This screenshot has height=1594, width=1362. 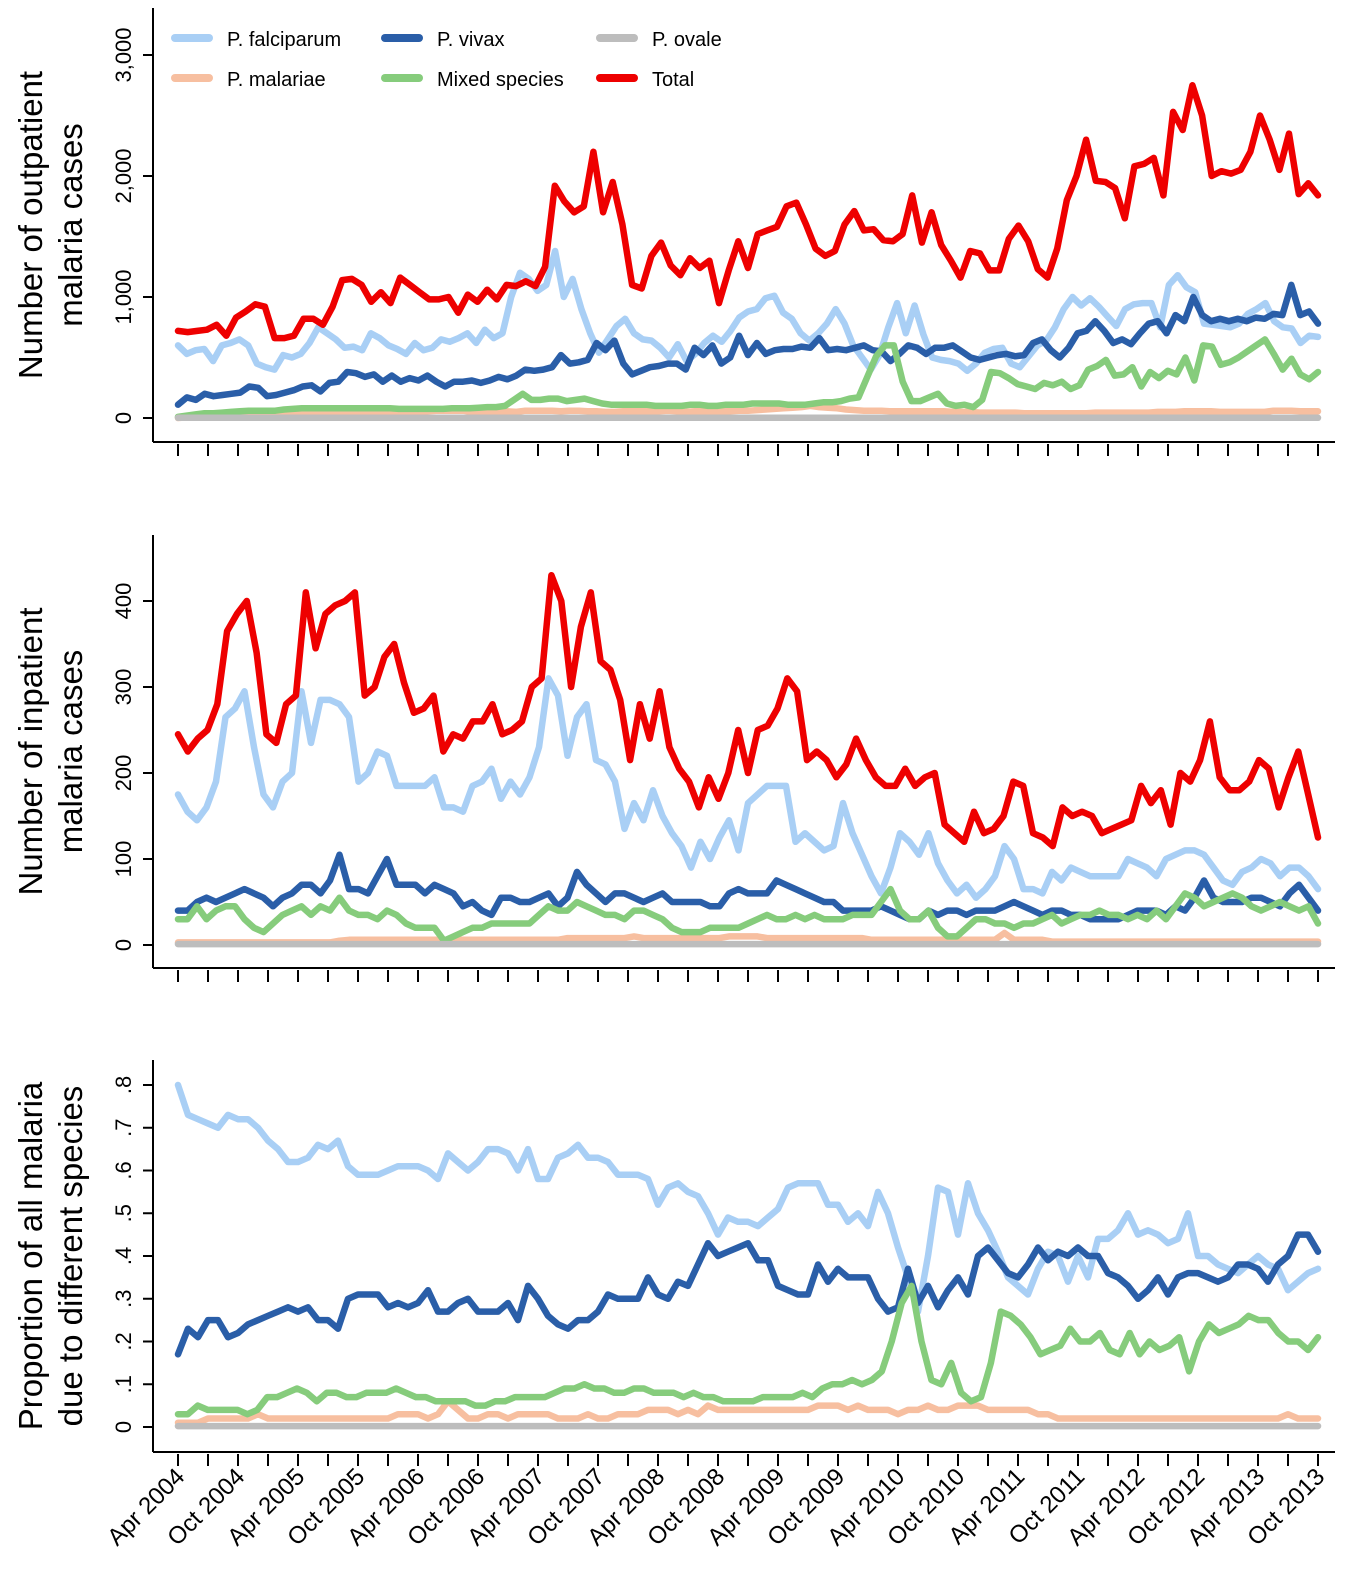 What do you see at coordinates (123, 601) in the screenshot?
I see `y-tick-label: 400` at bounding box center [123, 601].